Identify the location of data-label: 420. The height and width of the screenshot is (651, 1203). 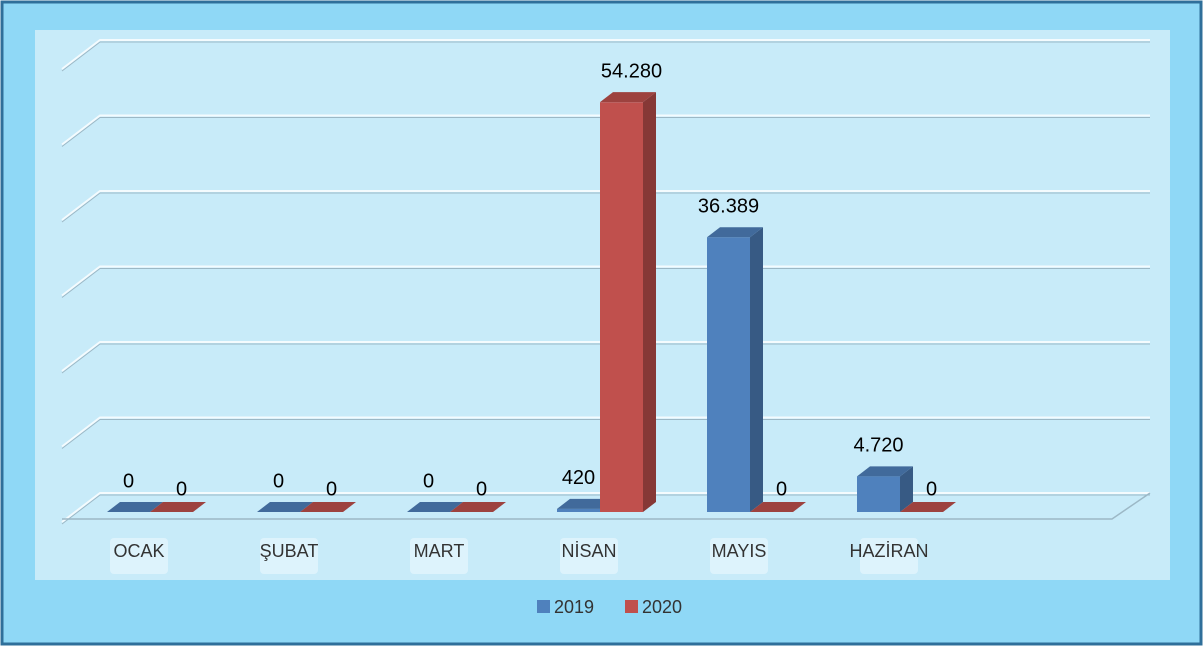
(578, 478).